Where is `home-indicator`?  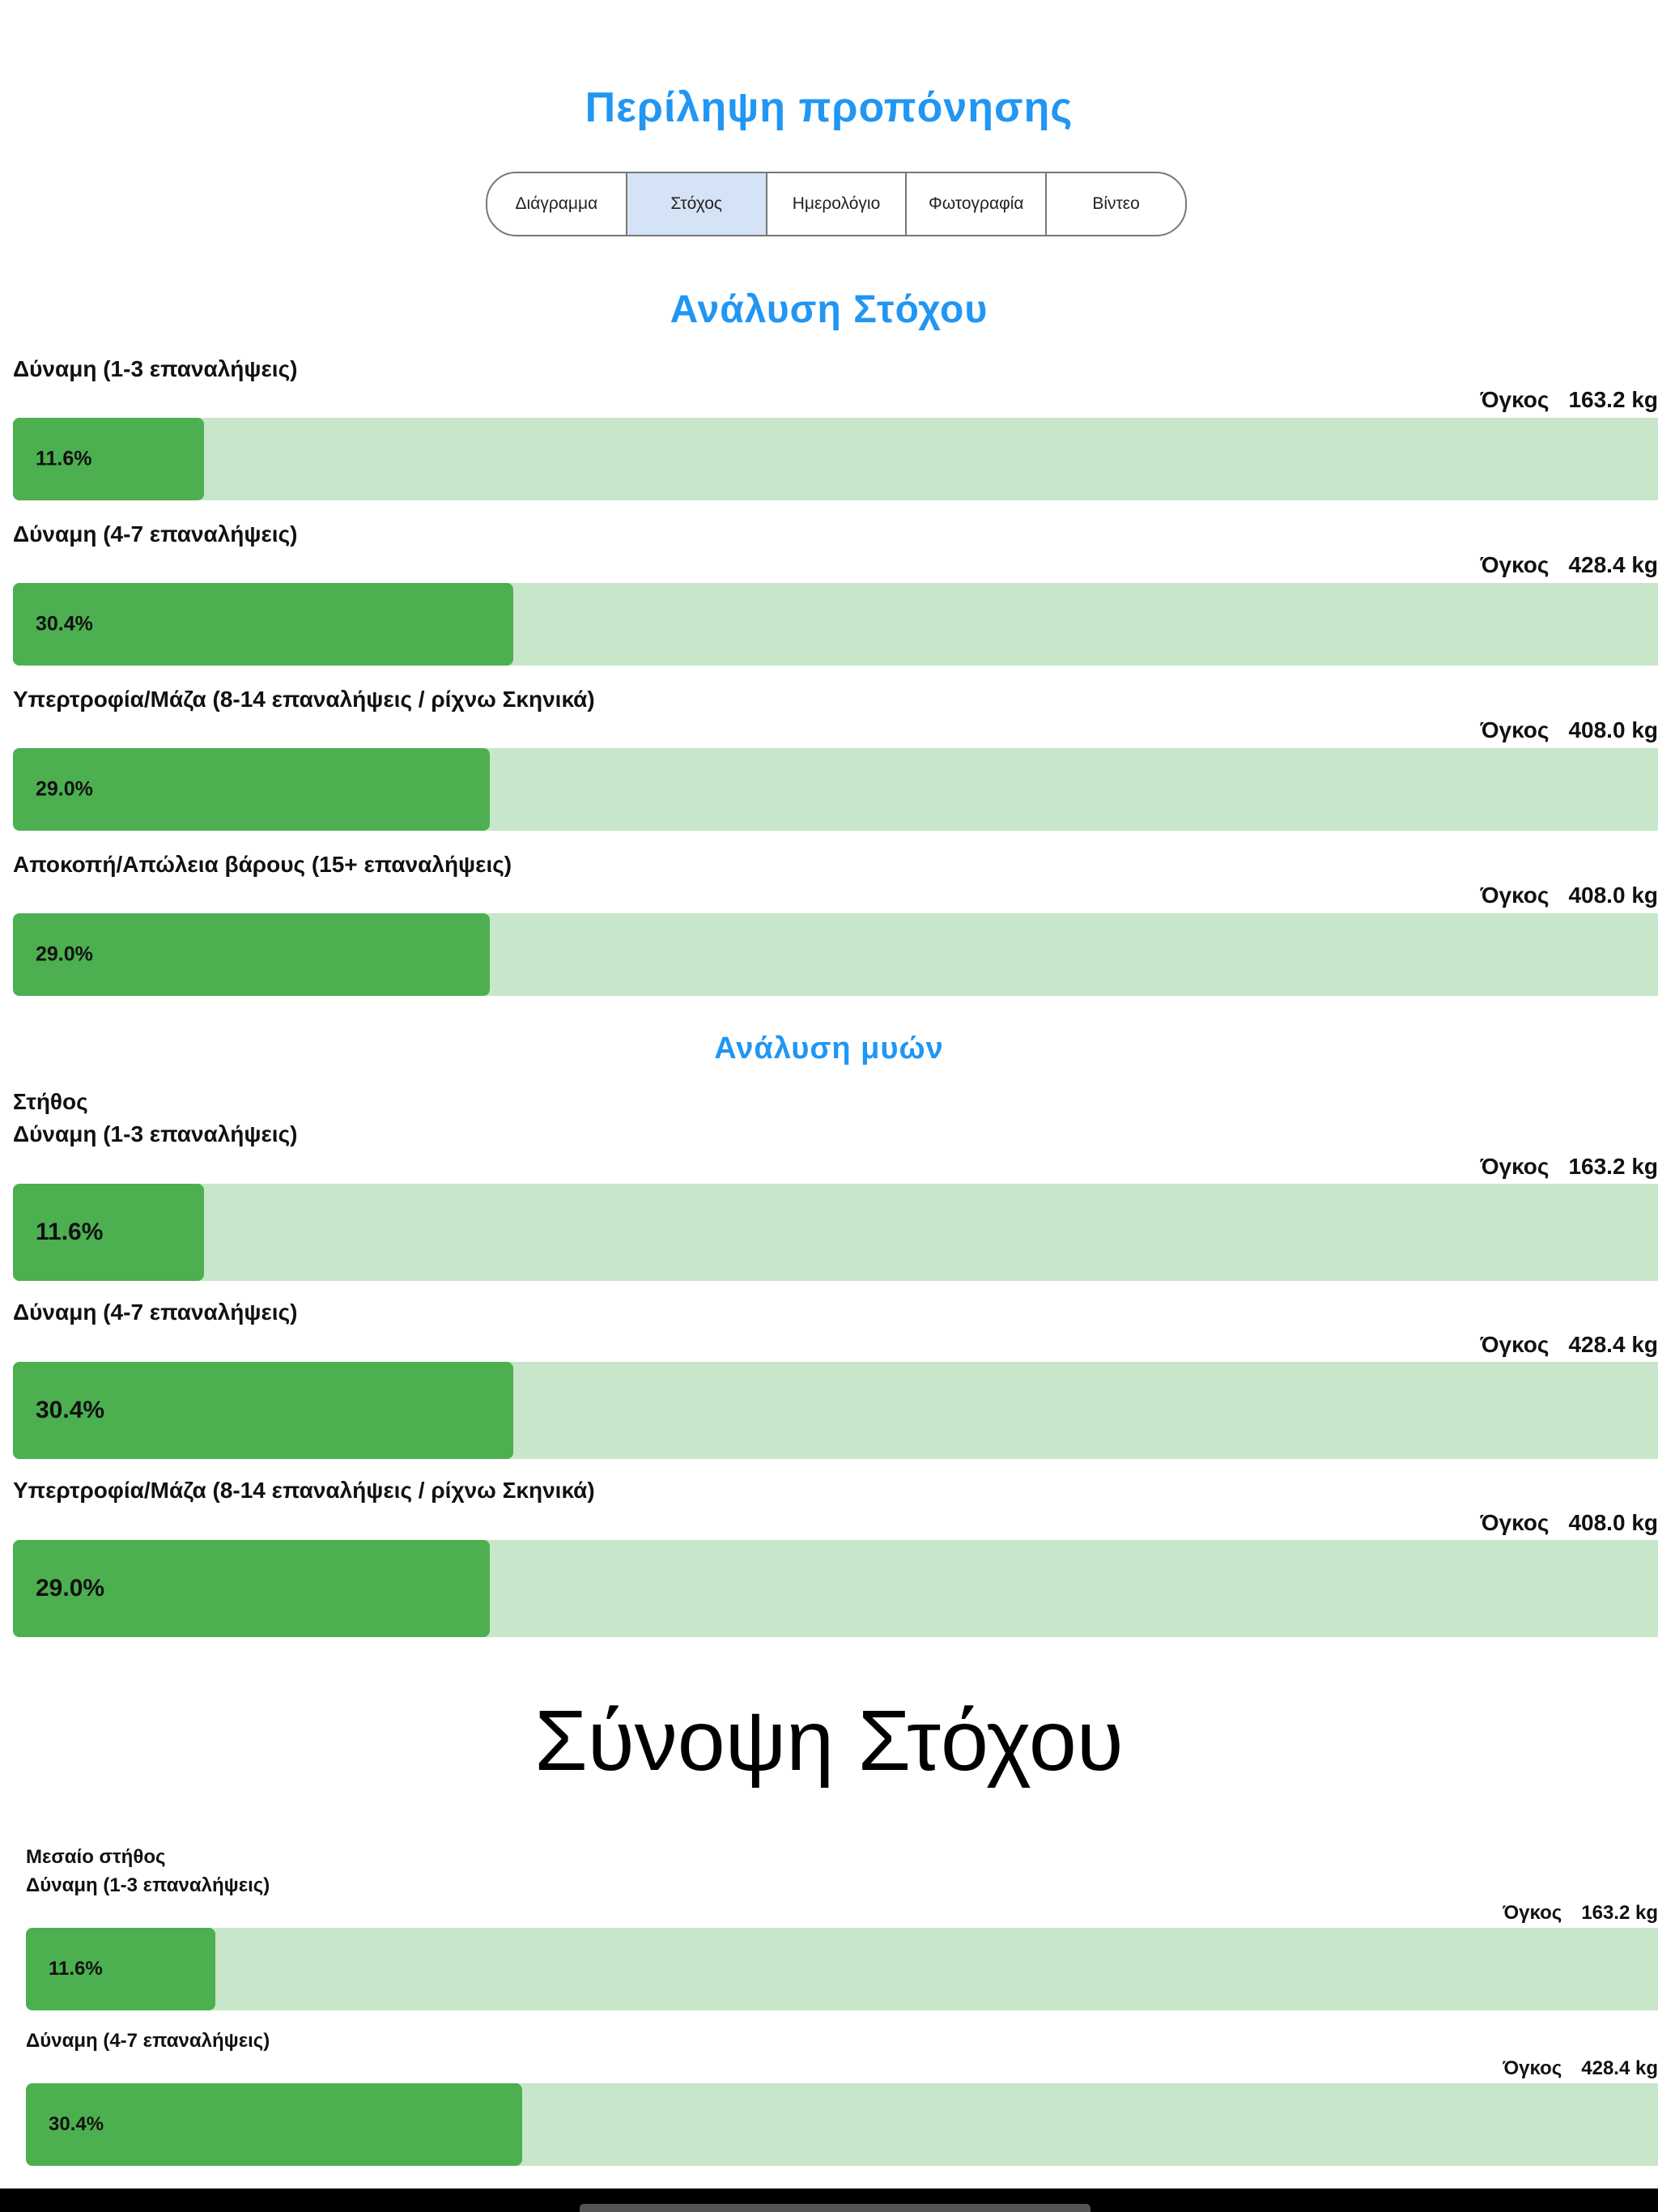 home-indicator is located at coordinates (835, 2208).